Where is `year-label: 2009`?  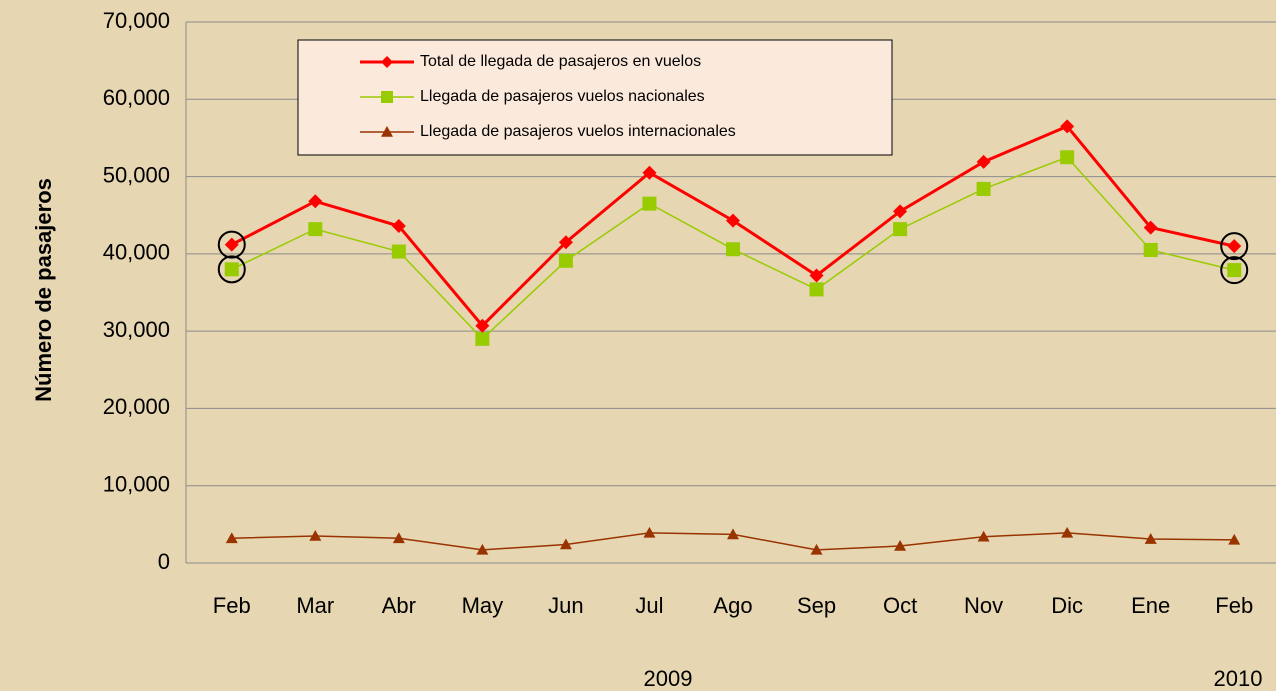 year-label: 2009 is located at coordinates (668, 678).